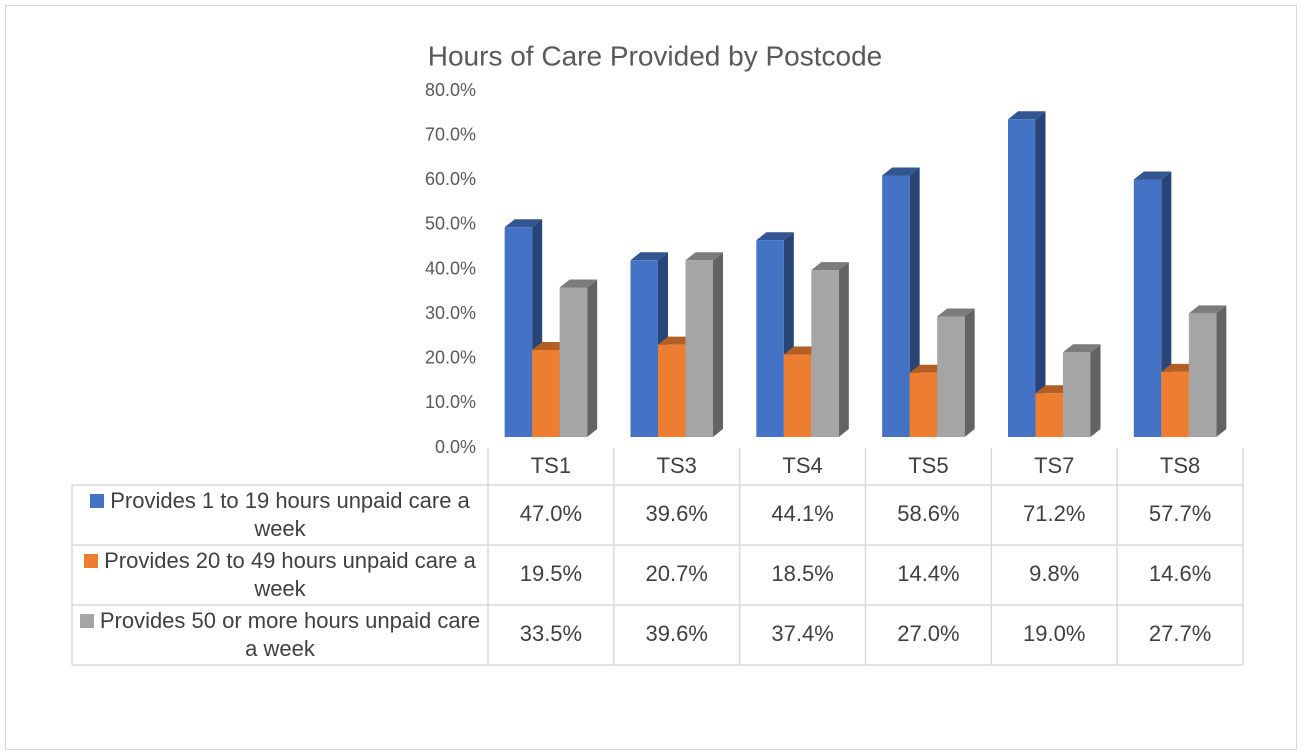 The height and width of the screenshot is (756, 1303). What do you see at coordinates (450, 402) in the screenshot?
I see `y-tick-label: 10.0%` at bounding box center [450, 402].